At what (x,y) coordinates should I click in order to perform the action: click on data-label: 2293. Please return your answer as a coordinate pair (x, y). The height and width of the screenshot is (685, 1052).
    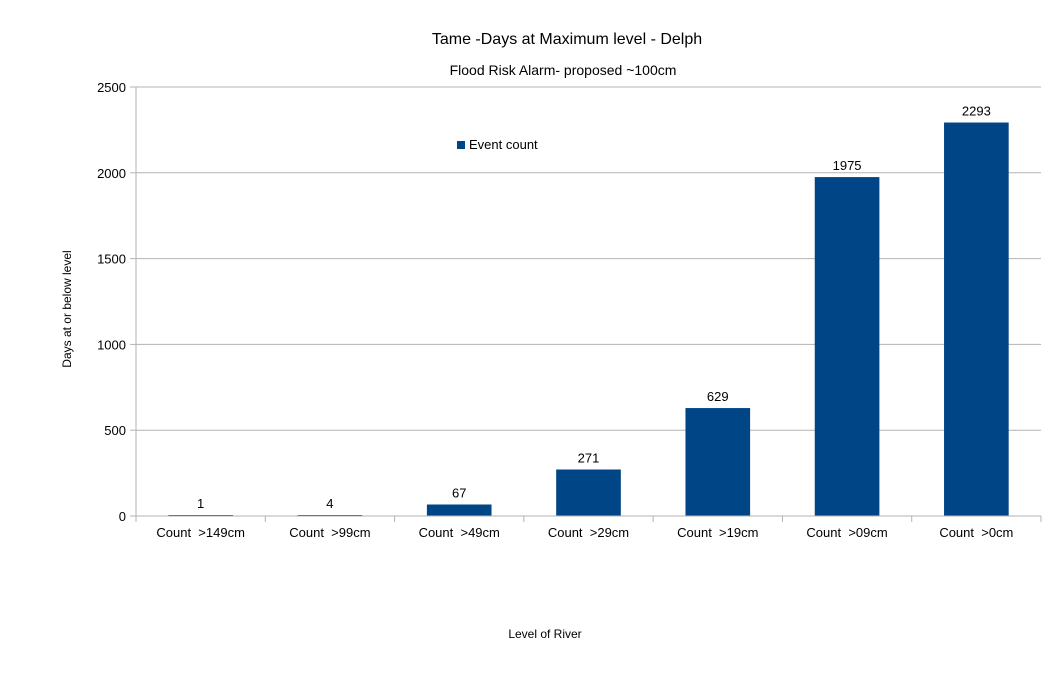
    Looking at the image, I should click on (976, 111).